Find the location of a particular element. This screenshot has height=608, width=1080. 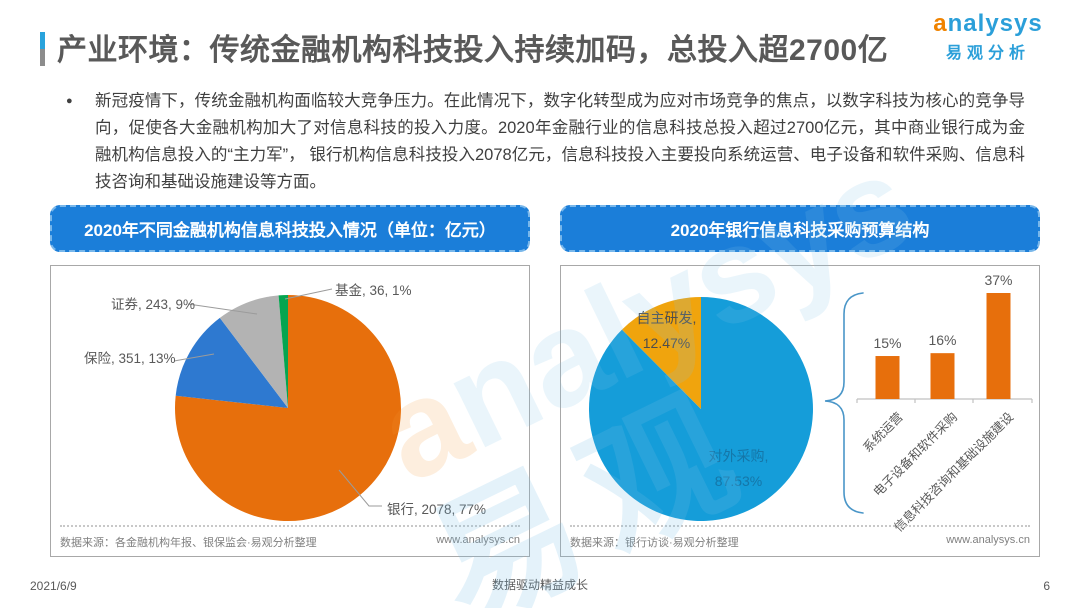

title-accent-bar is located at coordinates (42, 49).